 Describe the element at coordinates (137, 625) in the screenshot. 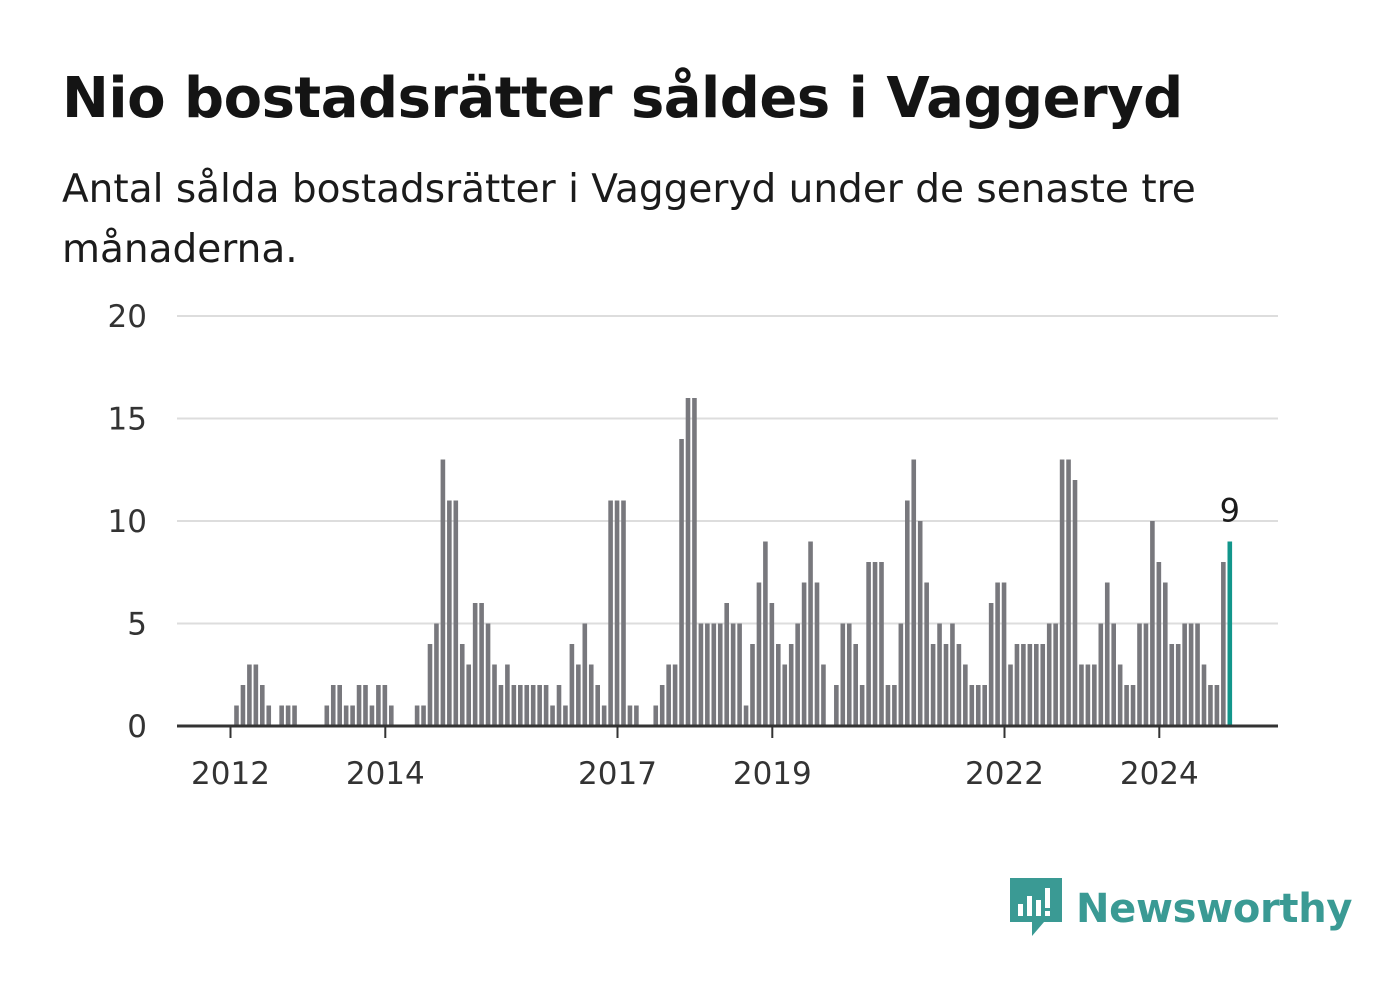

I see `y-tick-label: 5` at that location.